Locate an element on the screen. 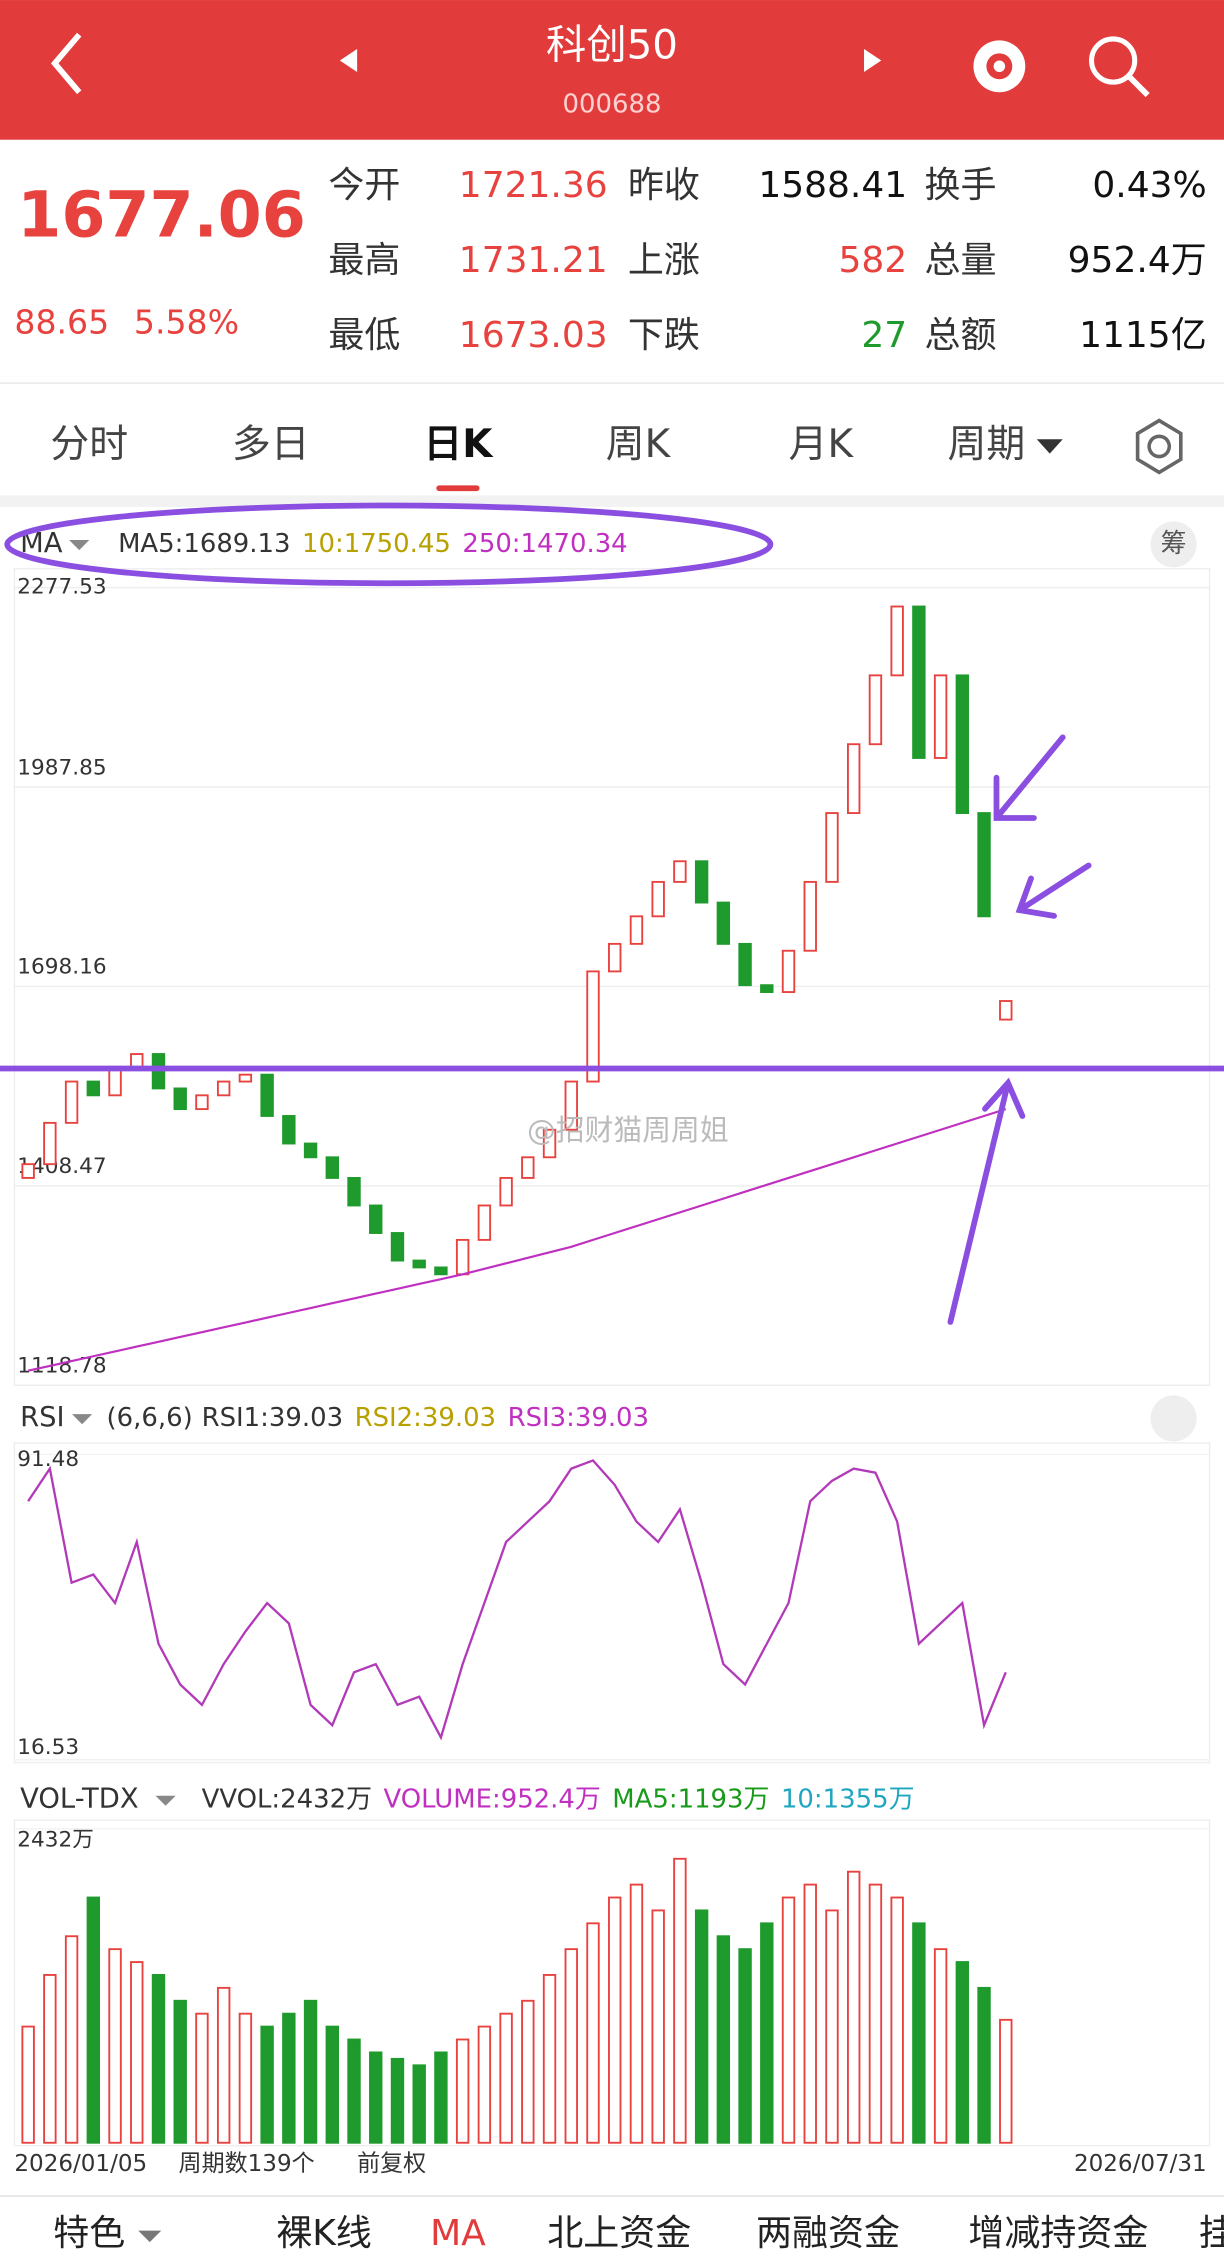 The width and height of the screenshot is (1224, 2262). menu-item: 特色 is located at coordinates (89, 2233).